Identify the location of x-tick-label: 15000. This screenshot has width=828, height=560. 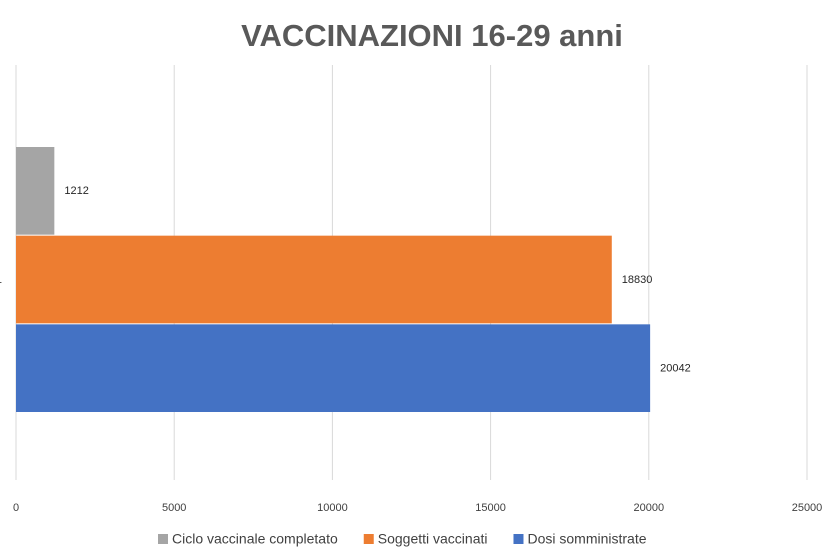
(490, 508).